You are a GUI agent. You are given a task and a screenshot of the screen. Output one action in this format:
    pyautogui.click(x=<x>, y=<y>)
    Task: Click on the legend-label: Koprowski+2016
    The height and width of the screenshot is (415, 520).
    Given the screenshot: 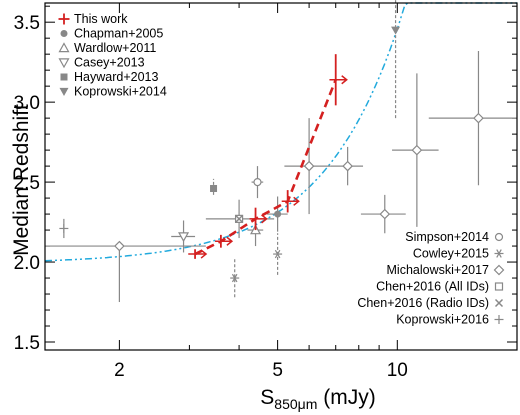 What is the action you would take?
    pyautogui.click(x=442, y=320)
    